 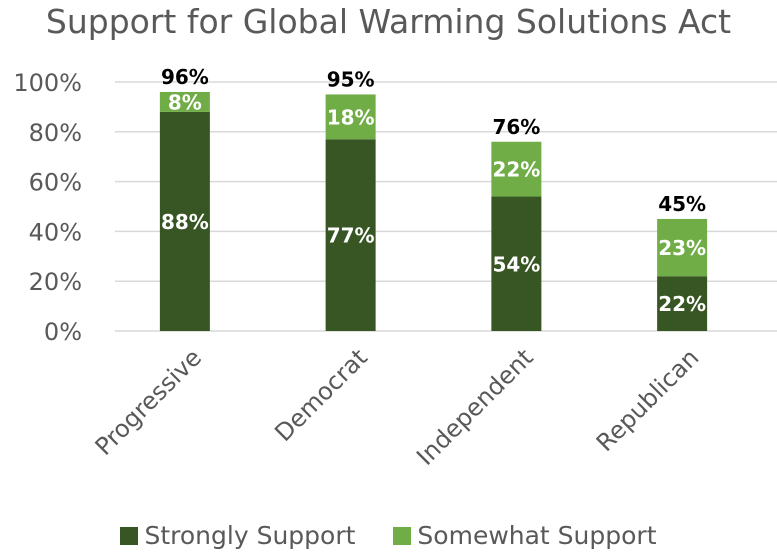 I want to click on data-label-somewhat-support-progressive: 8%, so click(x=185, y=102).